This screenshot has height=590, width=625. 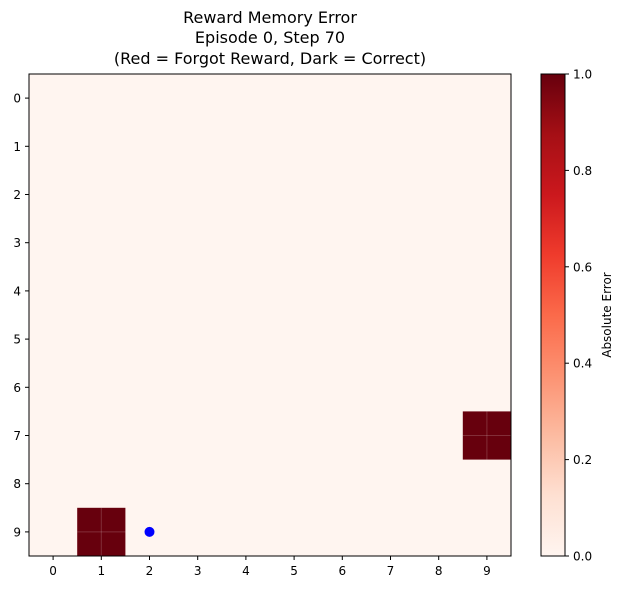 I want to click on x-tick-label-3: 3, so click(x=198, y=571).